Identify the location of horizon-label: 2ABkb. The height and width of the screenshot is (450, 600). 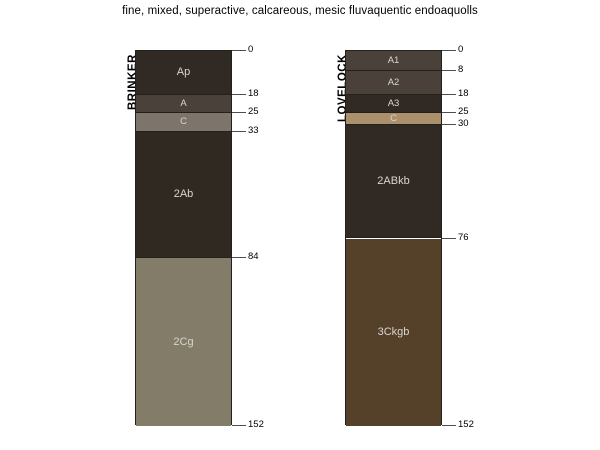
(393, 180).